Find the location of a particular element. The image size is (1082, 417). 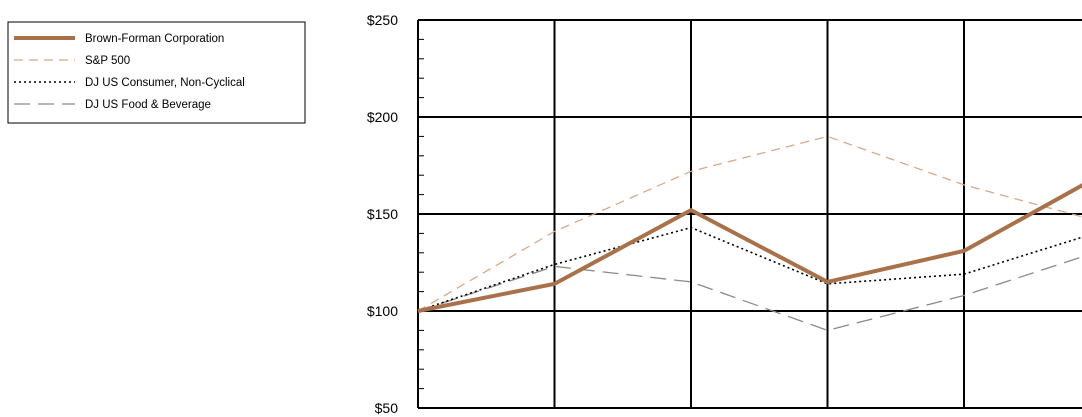

legend-label: DJ US Food & Beverage is located at coordinates (148, 105).